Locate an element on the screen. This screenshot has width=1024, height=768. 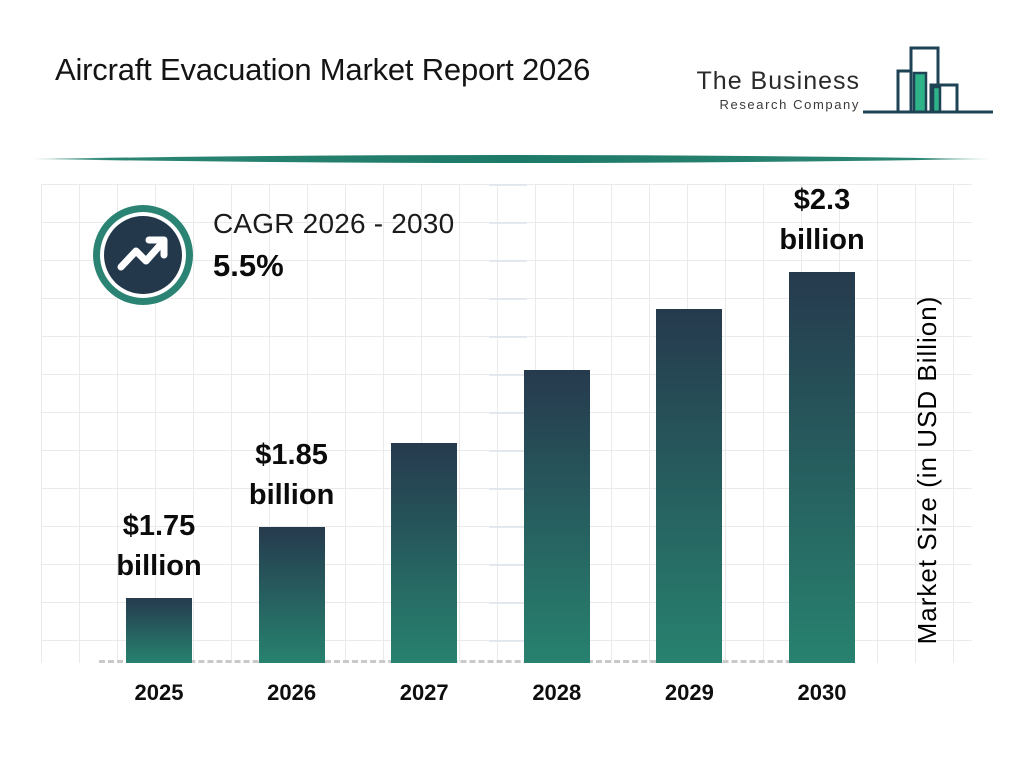
bar-value-label-2026: $1.85 billion is located at coordinates (291, 475).